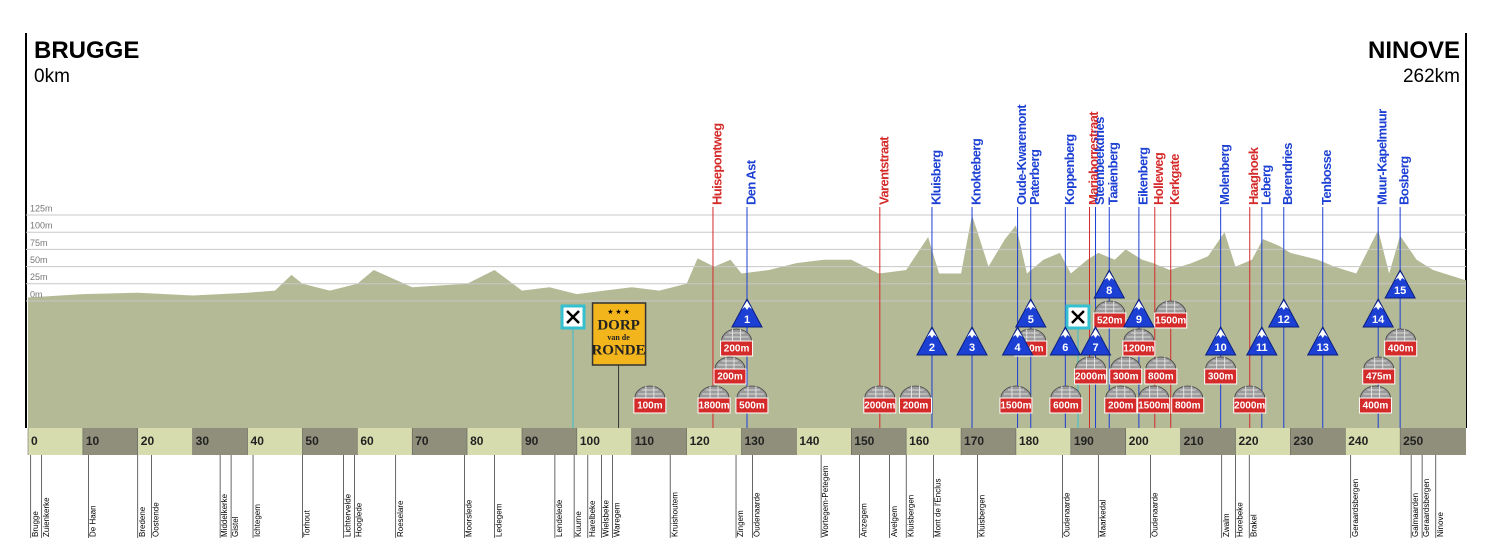 This screenshot has width=1500, height=540. I want to click on town-name: Harelbeke, so click(592, 518).